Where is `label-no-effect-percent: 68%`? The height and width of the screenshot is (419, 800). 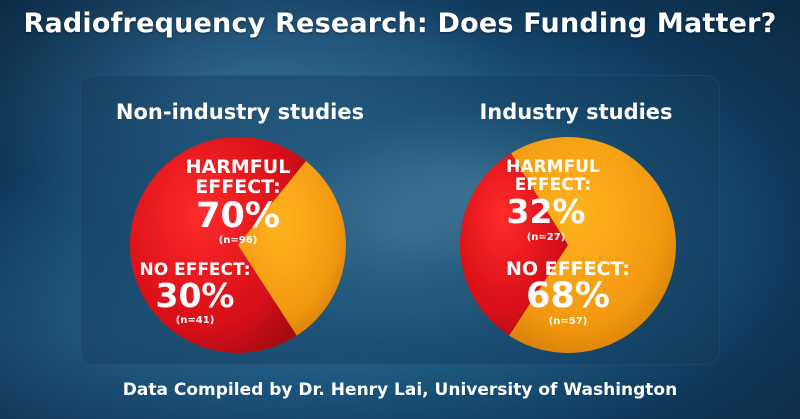 label-no-effect-percent: 68% is located at coordinates (568, 296).